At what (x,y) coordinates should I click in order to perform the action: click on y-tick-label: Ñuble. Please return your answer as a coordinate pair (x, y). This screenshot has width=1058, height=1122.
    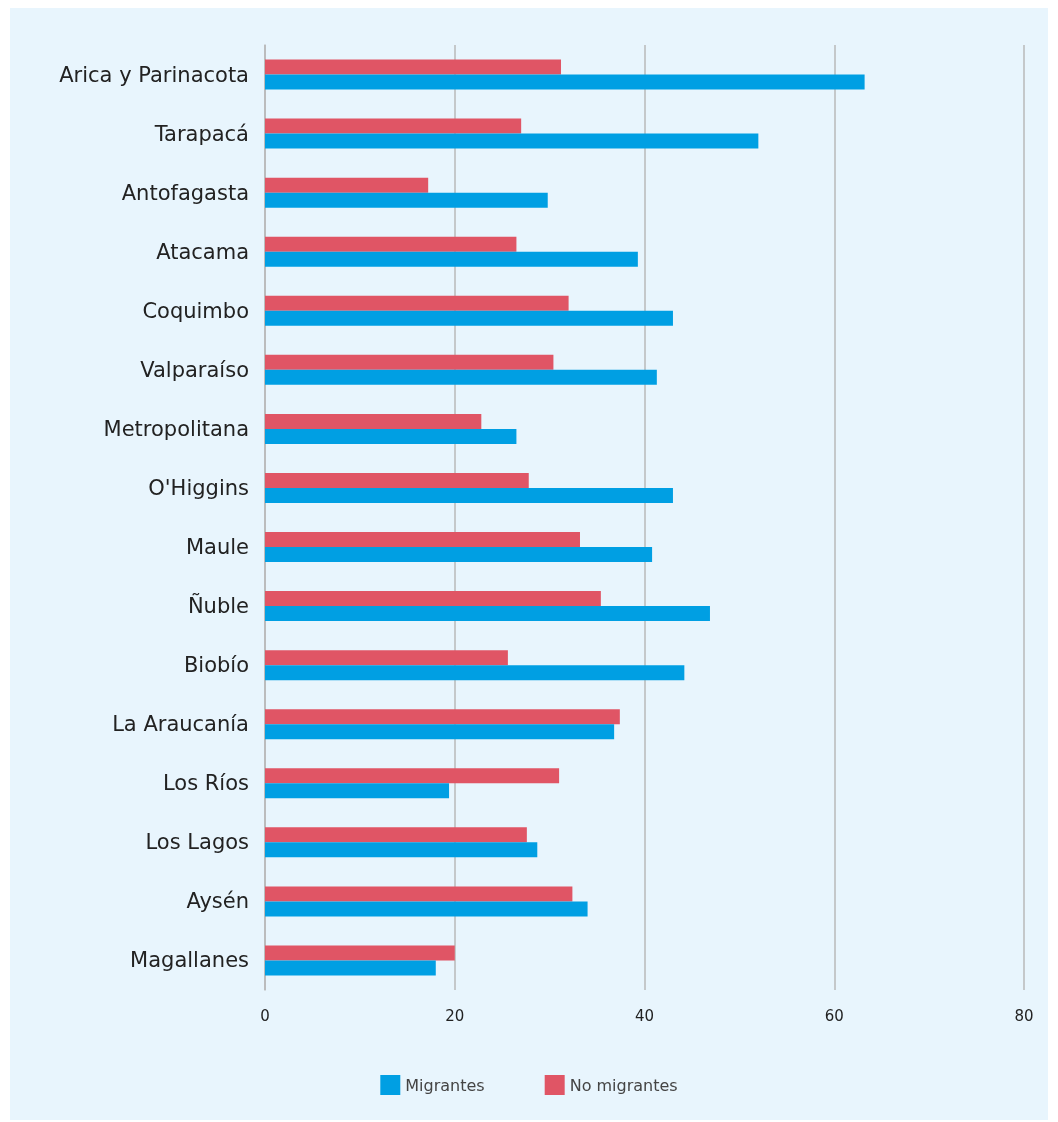
    Looking at the image, I should click on (218, 605).